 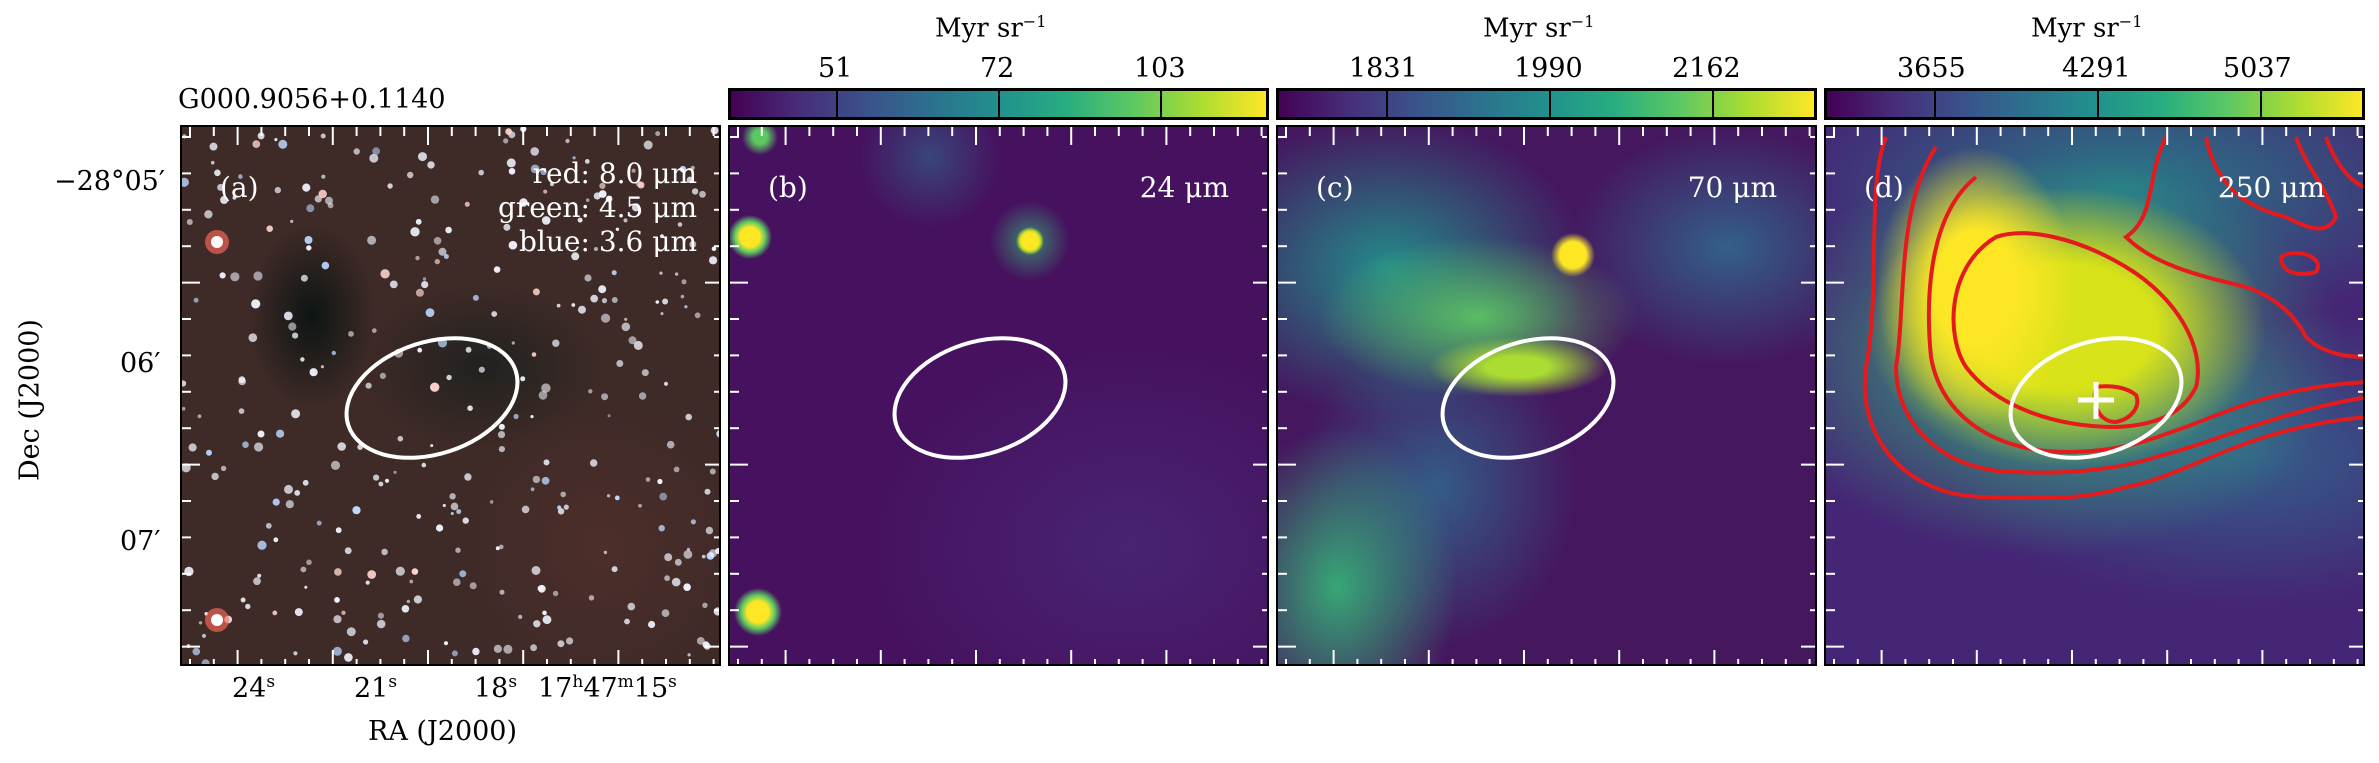 I want to click on colorbar-c, so click(x=1546, y=104).